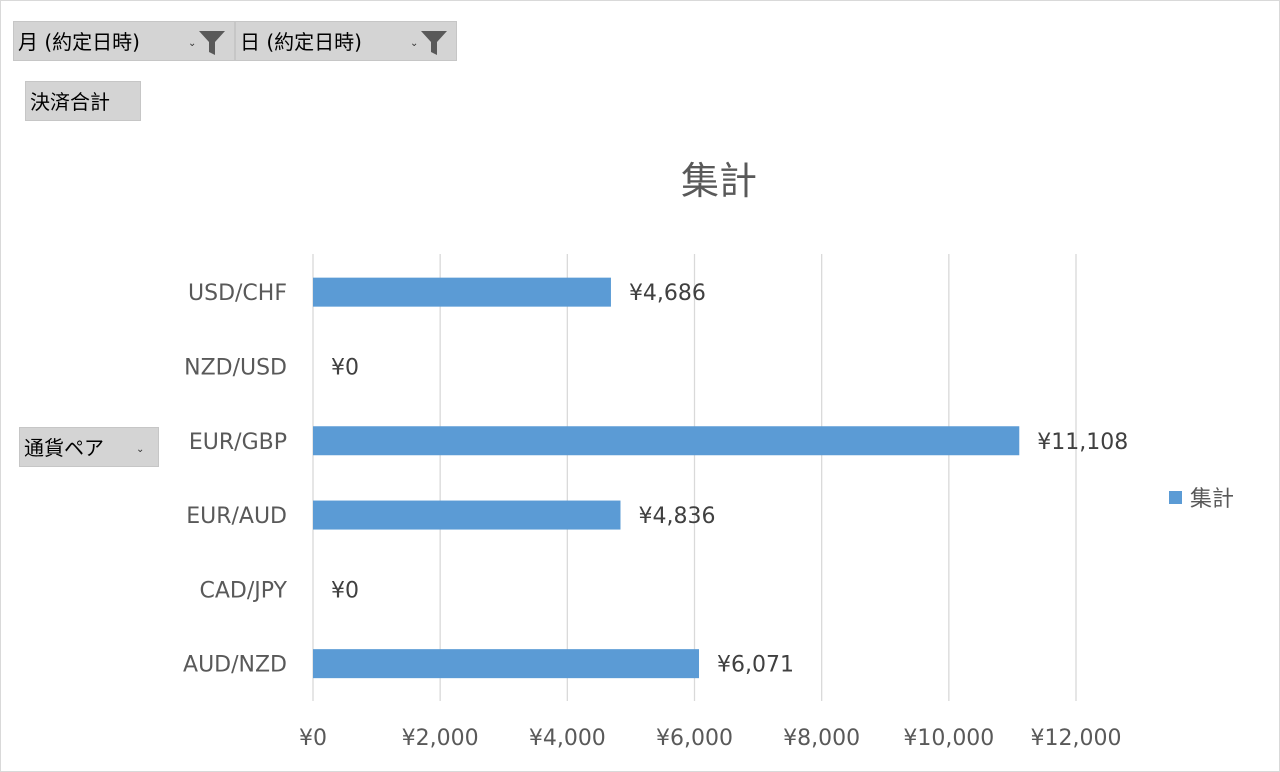 The image size is (1280, 772). Describe the element at coordinates (440, 738) in the screenshot. I see `x-tick-label: ¥2,000` at that location.